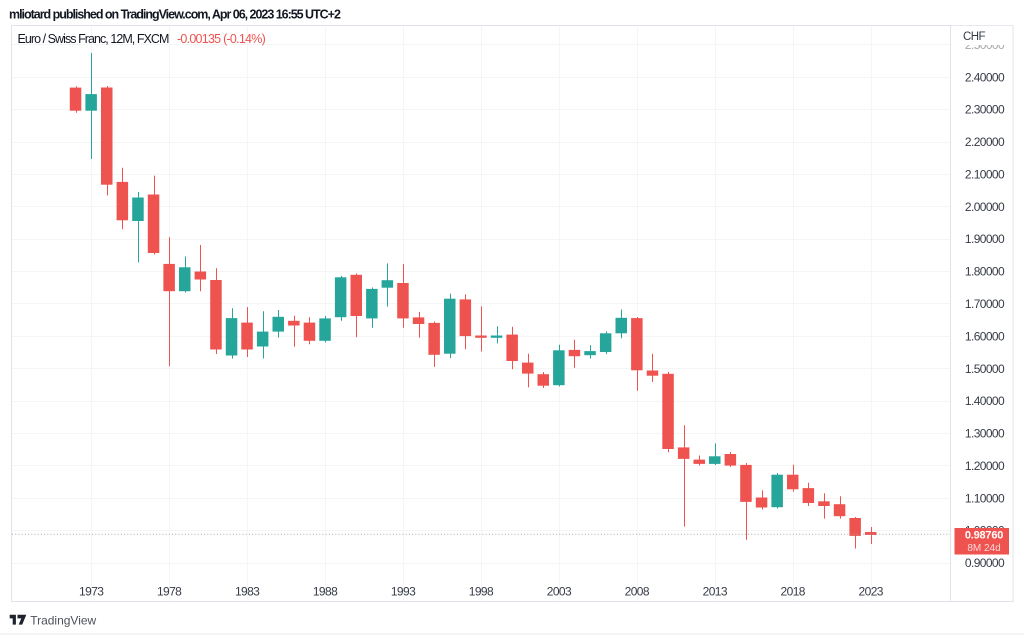  What do you see at coordinates (985, 110) in the screenshot?
I see `svg-text: 2.30000` at bounding box center [985, 110].